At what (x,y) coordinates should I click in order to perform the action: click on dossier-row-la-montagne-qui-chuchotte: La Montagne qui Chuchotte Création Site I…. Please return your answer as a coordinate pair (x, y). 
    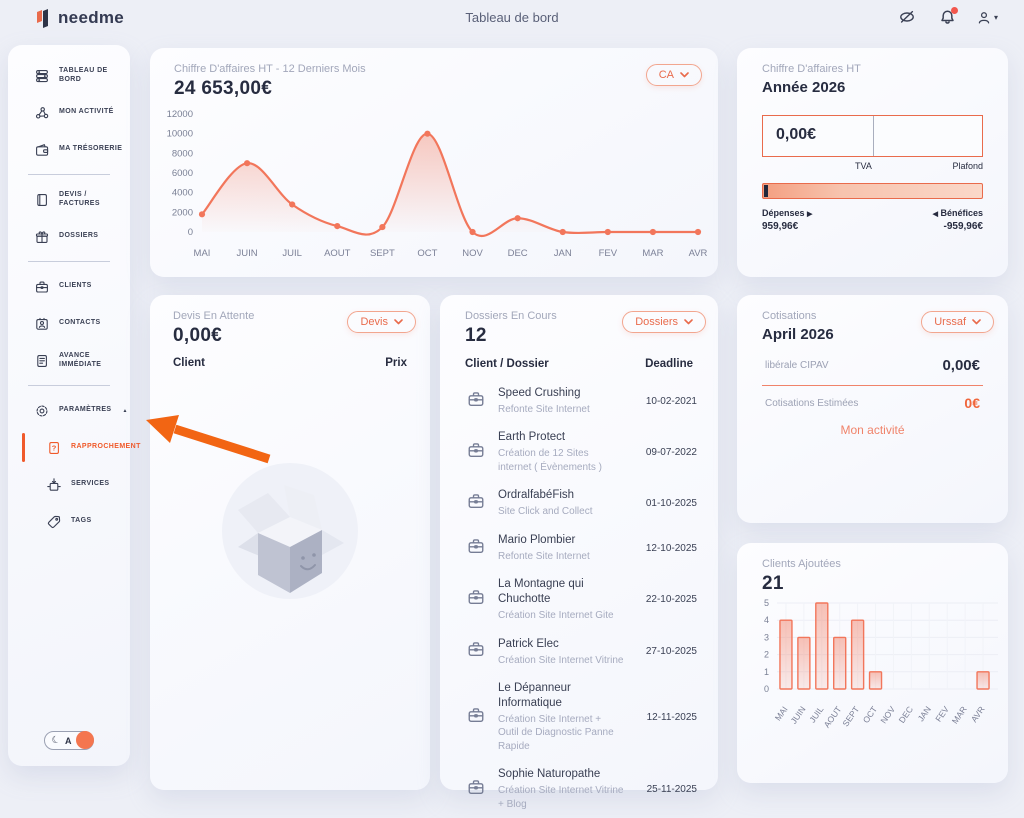
    Looking at the image, I should click on (581, 599).